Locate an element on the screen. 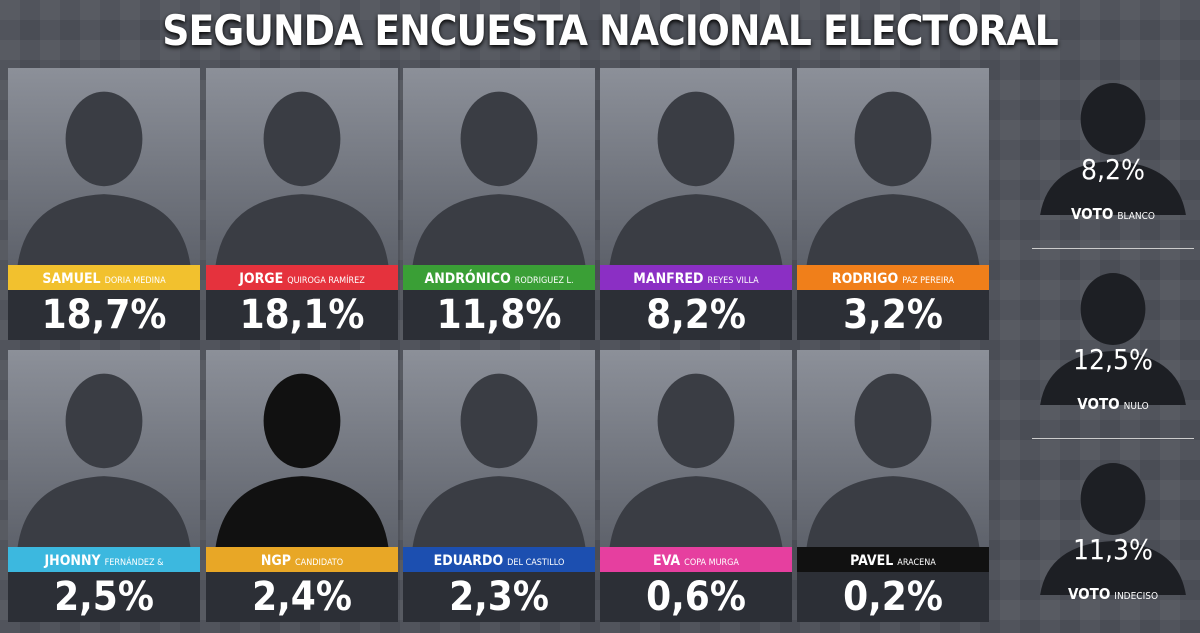 The width and height of the screenshot is (1200, 633). last-name: PAZ PEREIRA is located at coordinates (928, 281).